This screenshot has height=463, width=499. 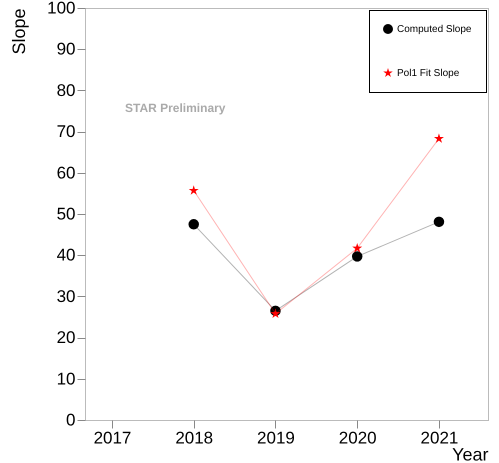 I want to click on y-tick-label: 10, so click(x=66, y=378).